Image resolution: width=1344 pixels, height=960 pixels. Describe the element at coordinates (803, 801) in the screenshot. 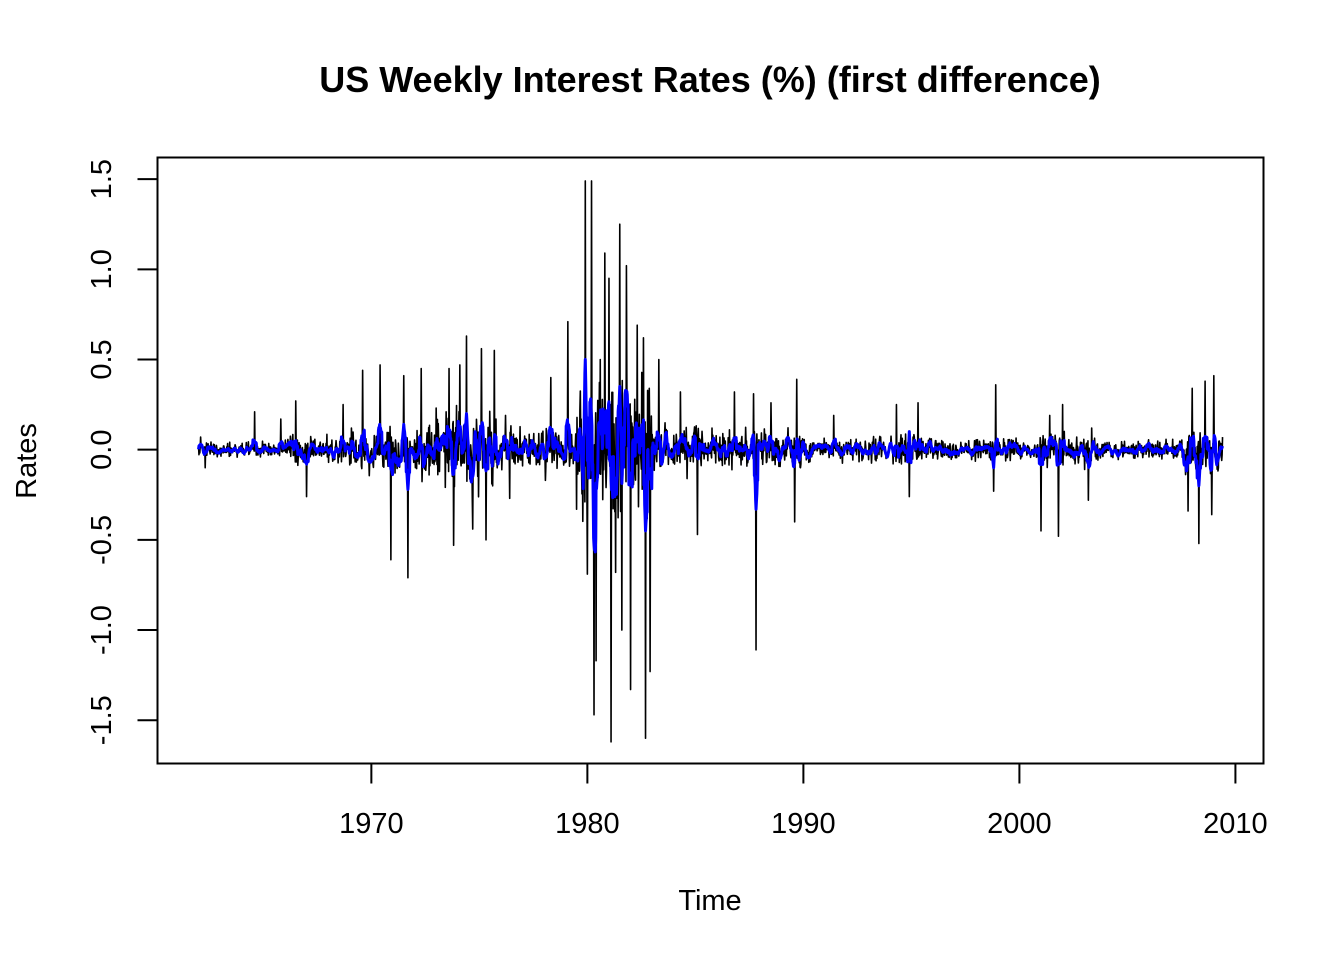

I see `x-axis: 1970 1980 1990 2000 2010` at that location.